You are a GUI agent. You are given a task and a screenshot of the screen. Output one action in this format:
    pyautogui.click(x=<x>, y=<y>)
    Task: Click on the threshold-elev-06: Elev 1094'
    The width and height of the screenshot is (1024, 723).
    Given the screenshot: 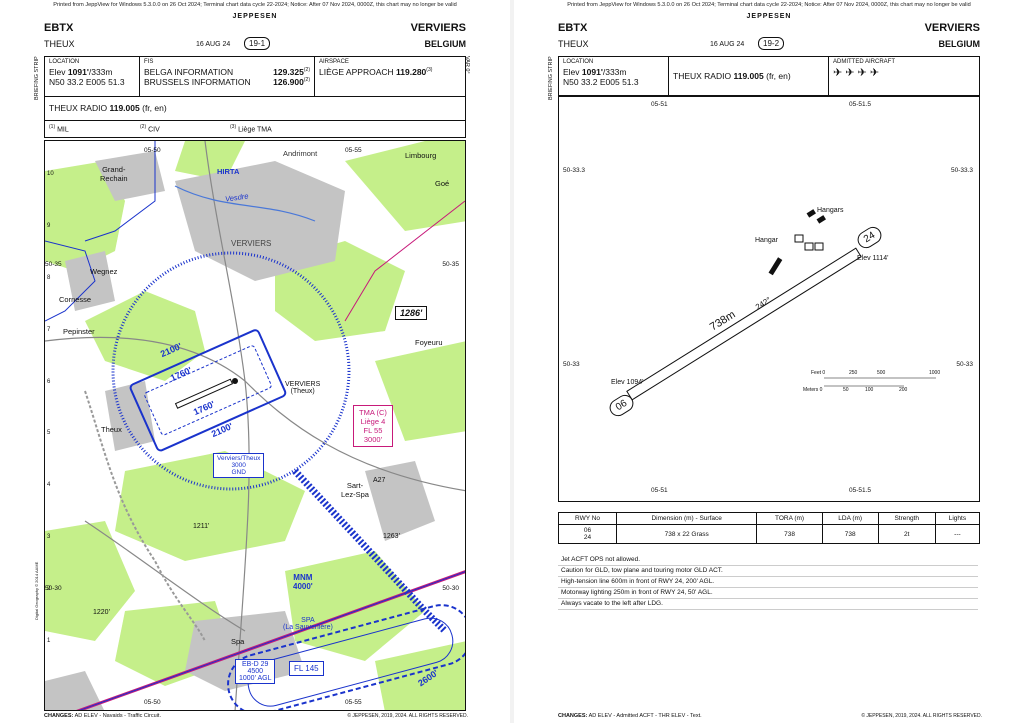 What is the action you would take?
    pyautogui.click(x=627, y=382)
    